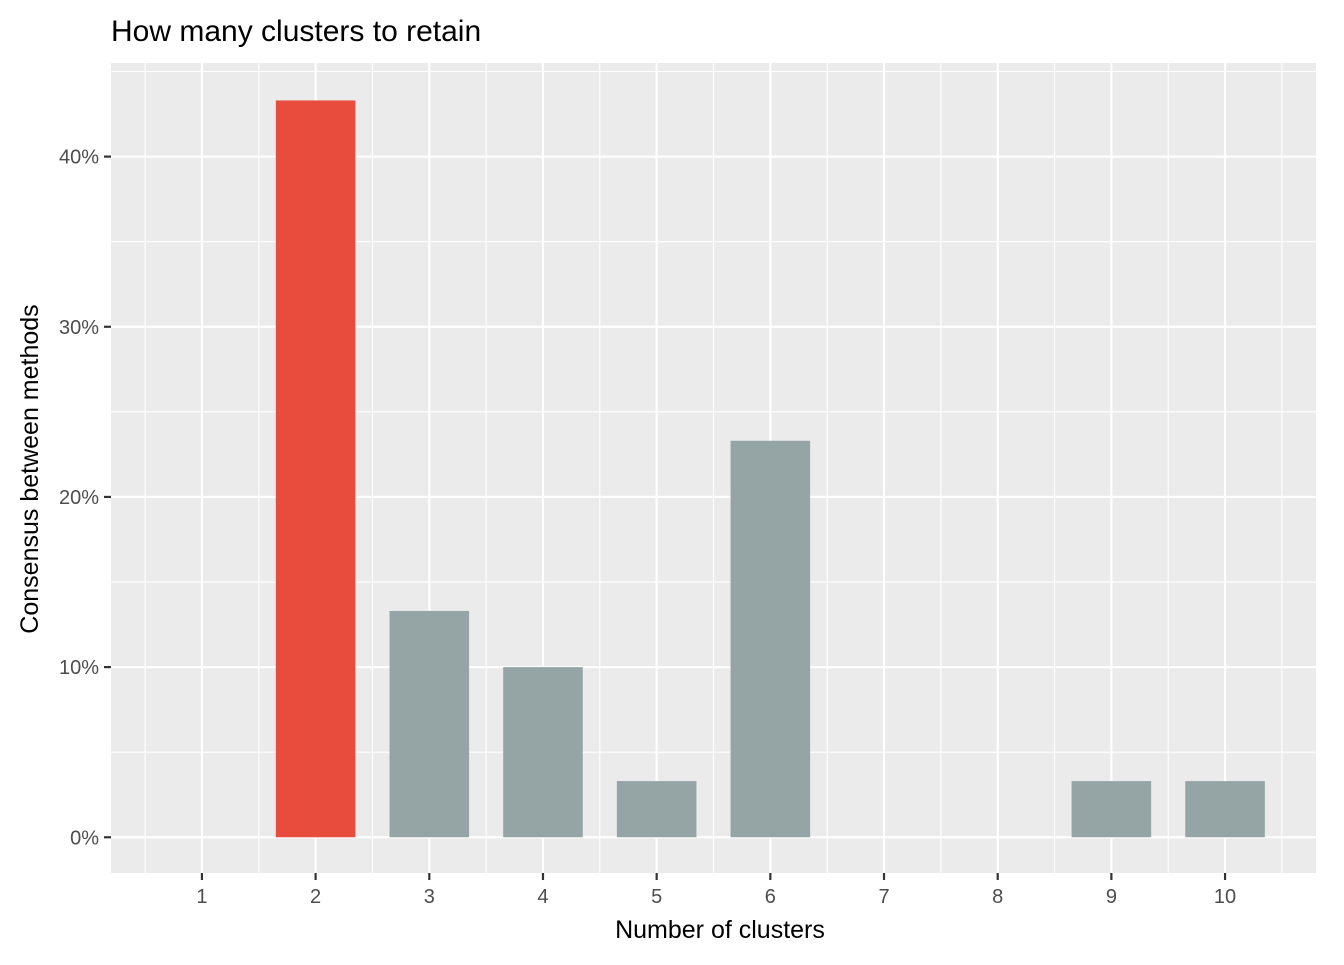  What do you see at coordinates (1225, 897) in the screenshot?
I see `x-tick-label: 10` at bounding box center [1225, 897].